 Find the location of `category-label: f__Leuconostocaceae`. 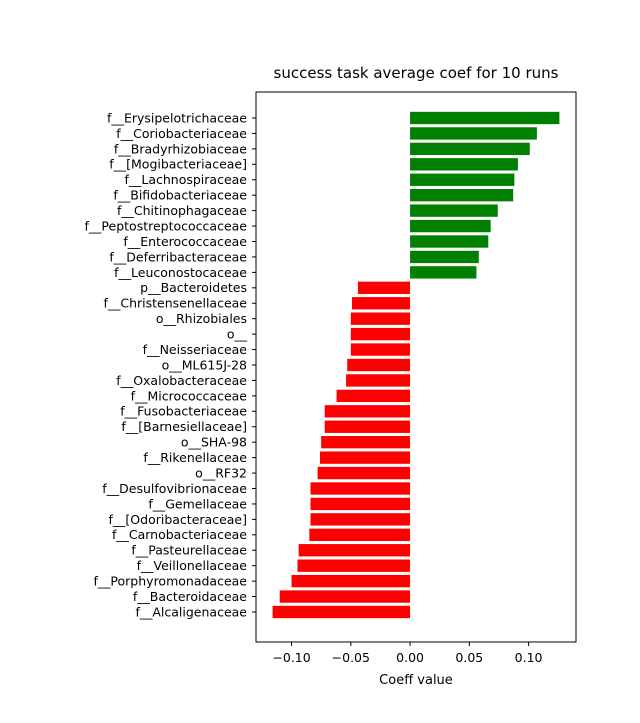

category-label: f__Leuconostocaceae is located at coordinates (180, 272).